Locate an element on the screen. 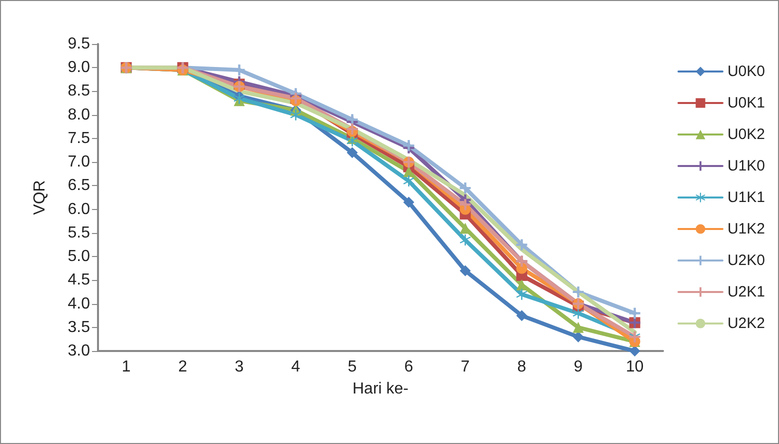  y-tick-label: 4.0 is located at coordinates (79, 303).